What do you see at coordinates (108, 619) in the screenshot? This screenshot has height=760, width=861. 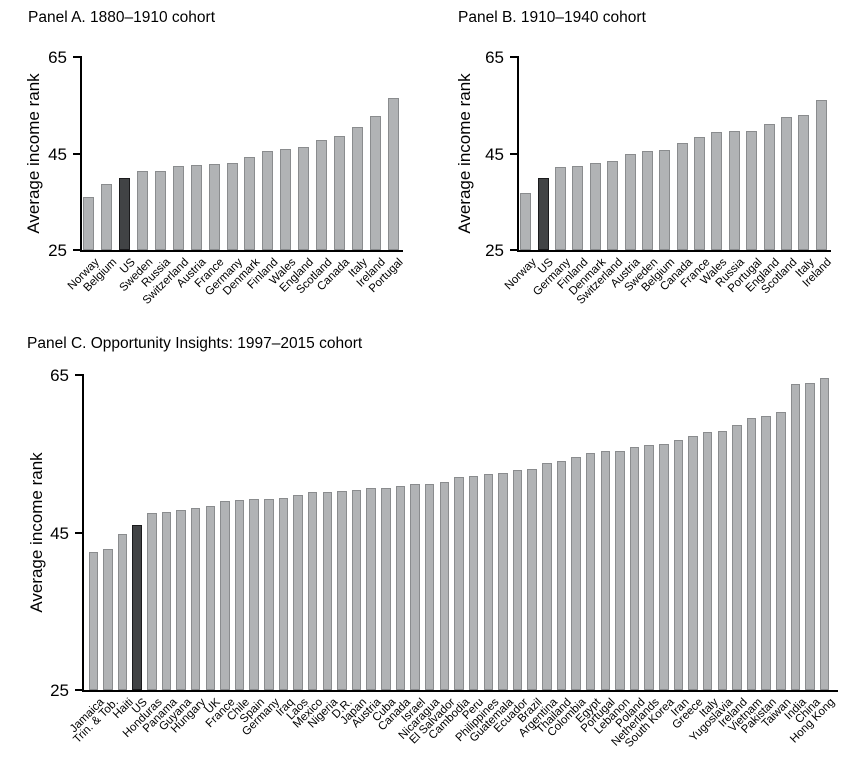 I see `bar-trin-tob` at bounding box center [108, 619].